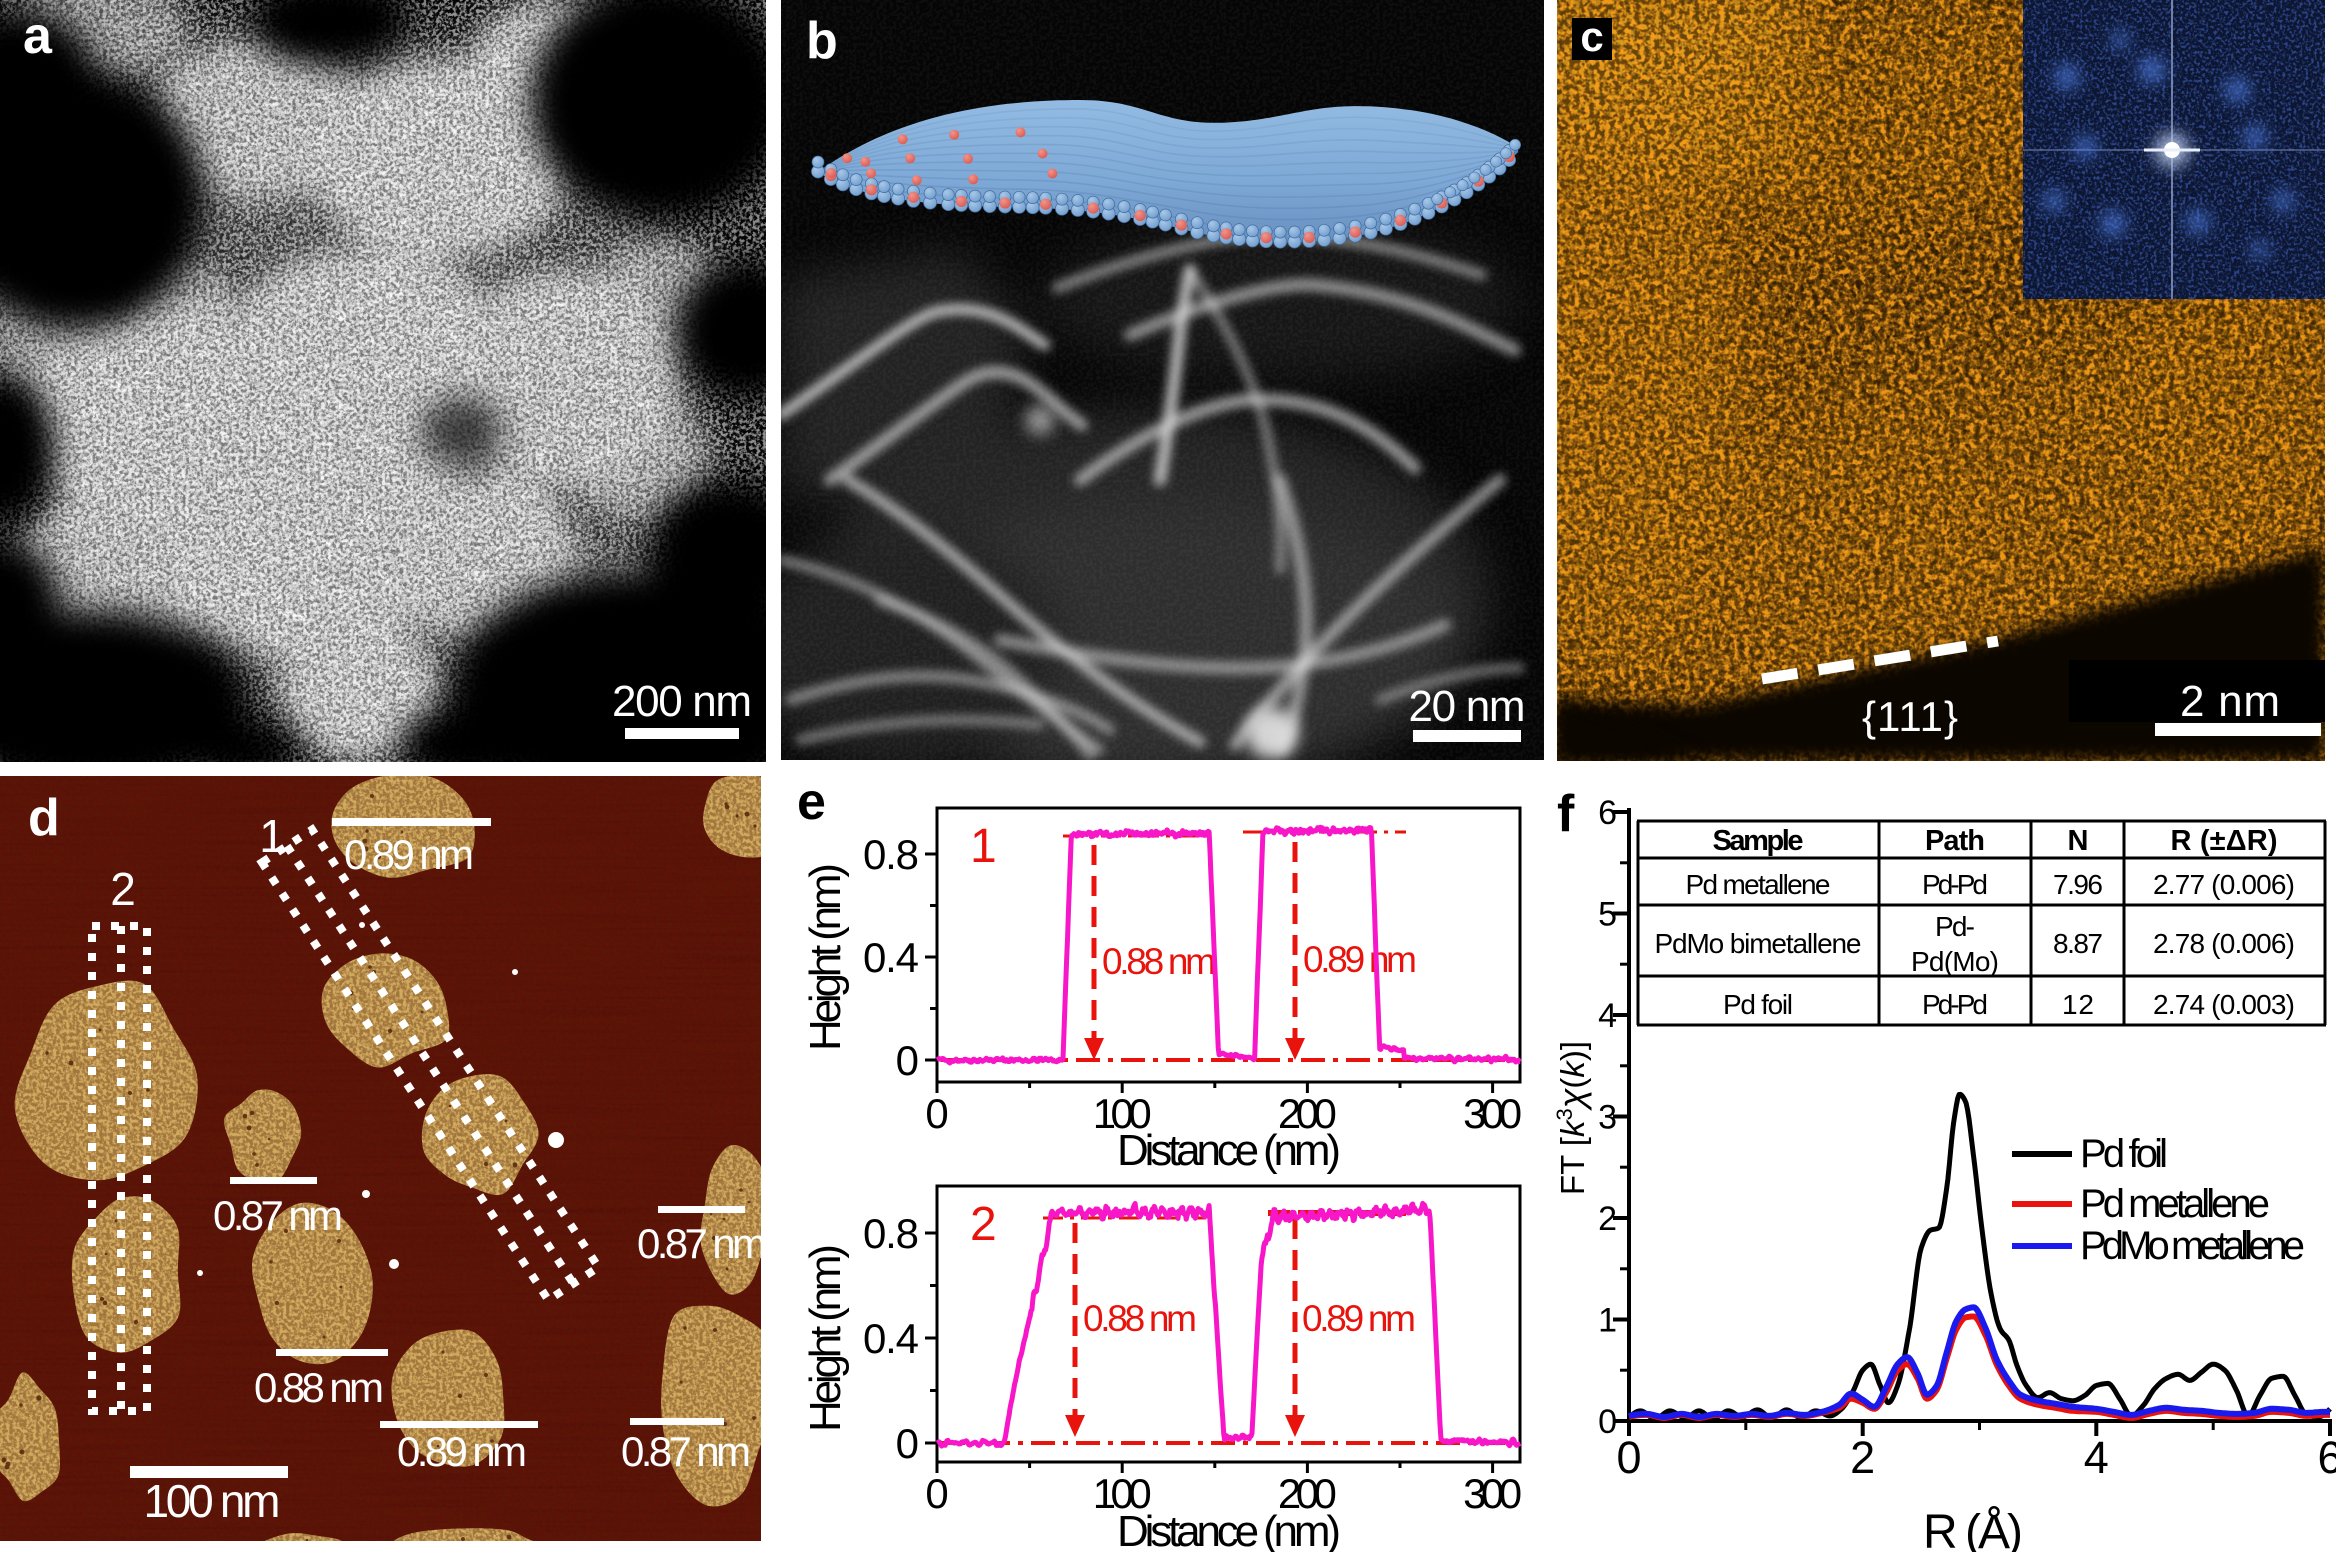 This screenshot has width=2336, height=1557. Describe the element at coordinates (1566, 814) in the screenshot. I see `svg-text: f` at that location.